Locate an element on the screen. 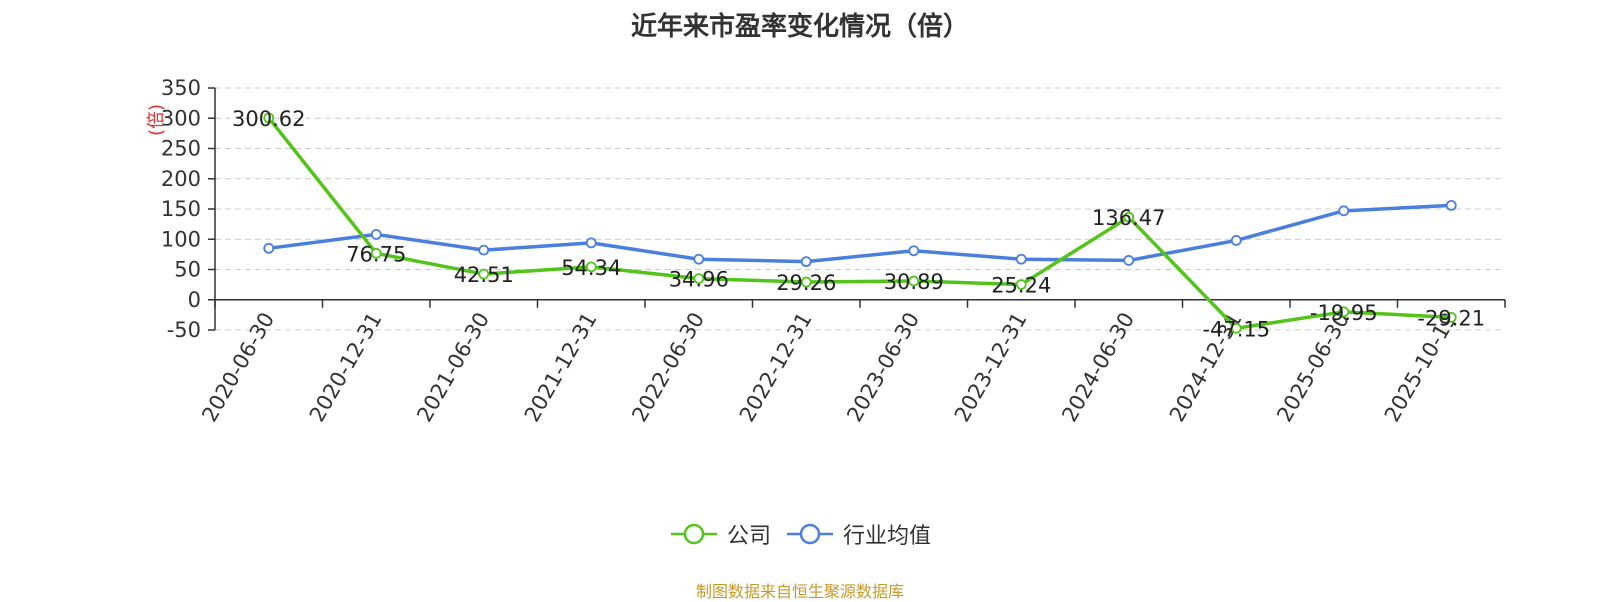 This screenshot has width=1600, height=602. data-label: 54.34 is located at coordinates (591, 268).